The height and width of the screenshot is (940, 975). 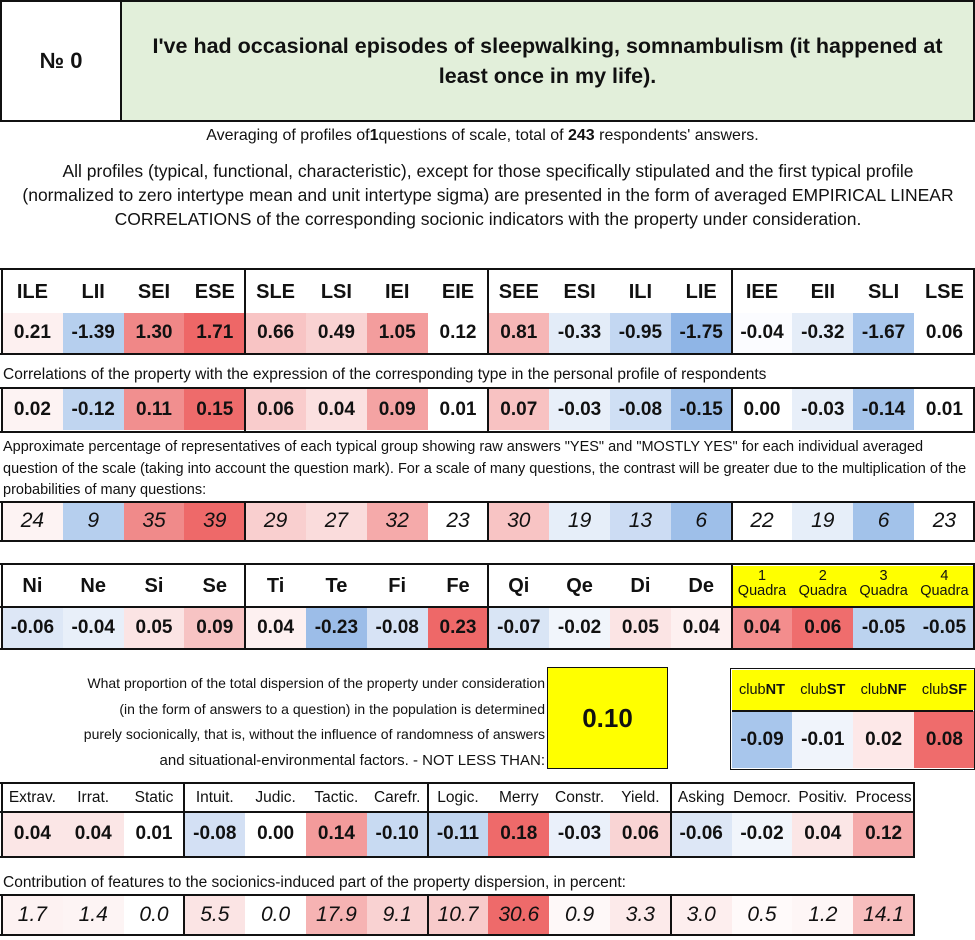 I want to click on type-header: EIE, so click(x=458, y=291).